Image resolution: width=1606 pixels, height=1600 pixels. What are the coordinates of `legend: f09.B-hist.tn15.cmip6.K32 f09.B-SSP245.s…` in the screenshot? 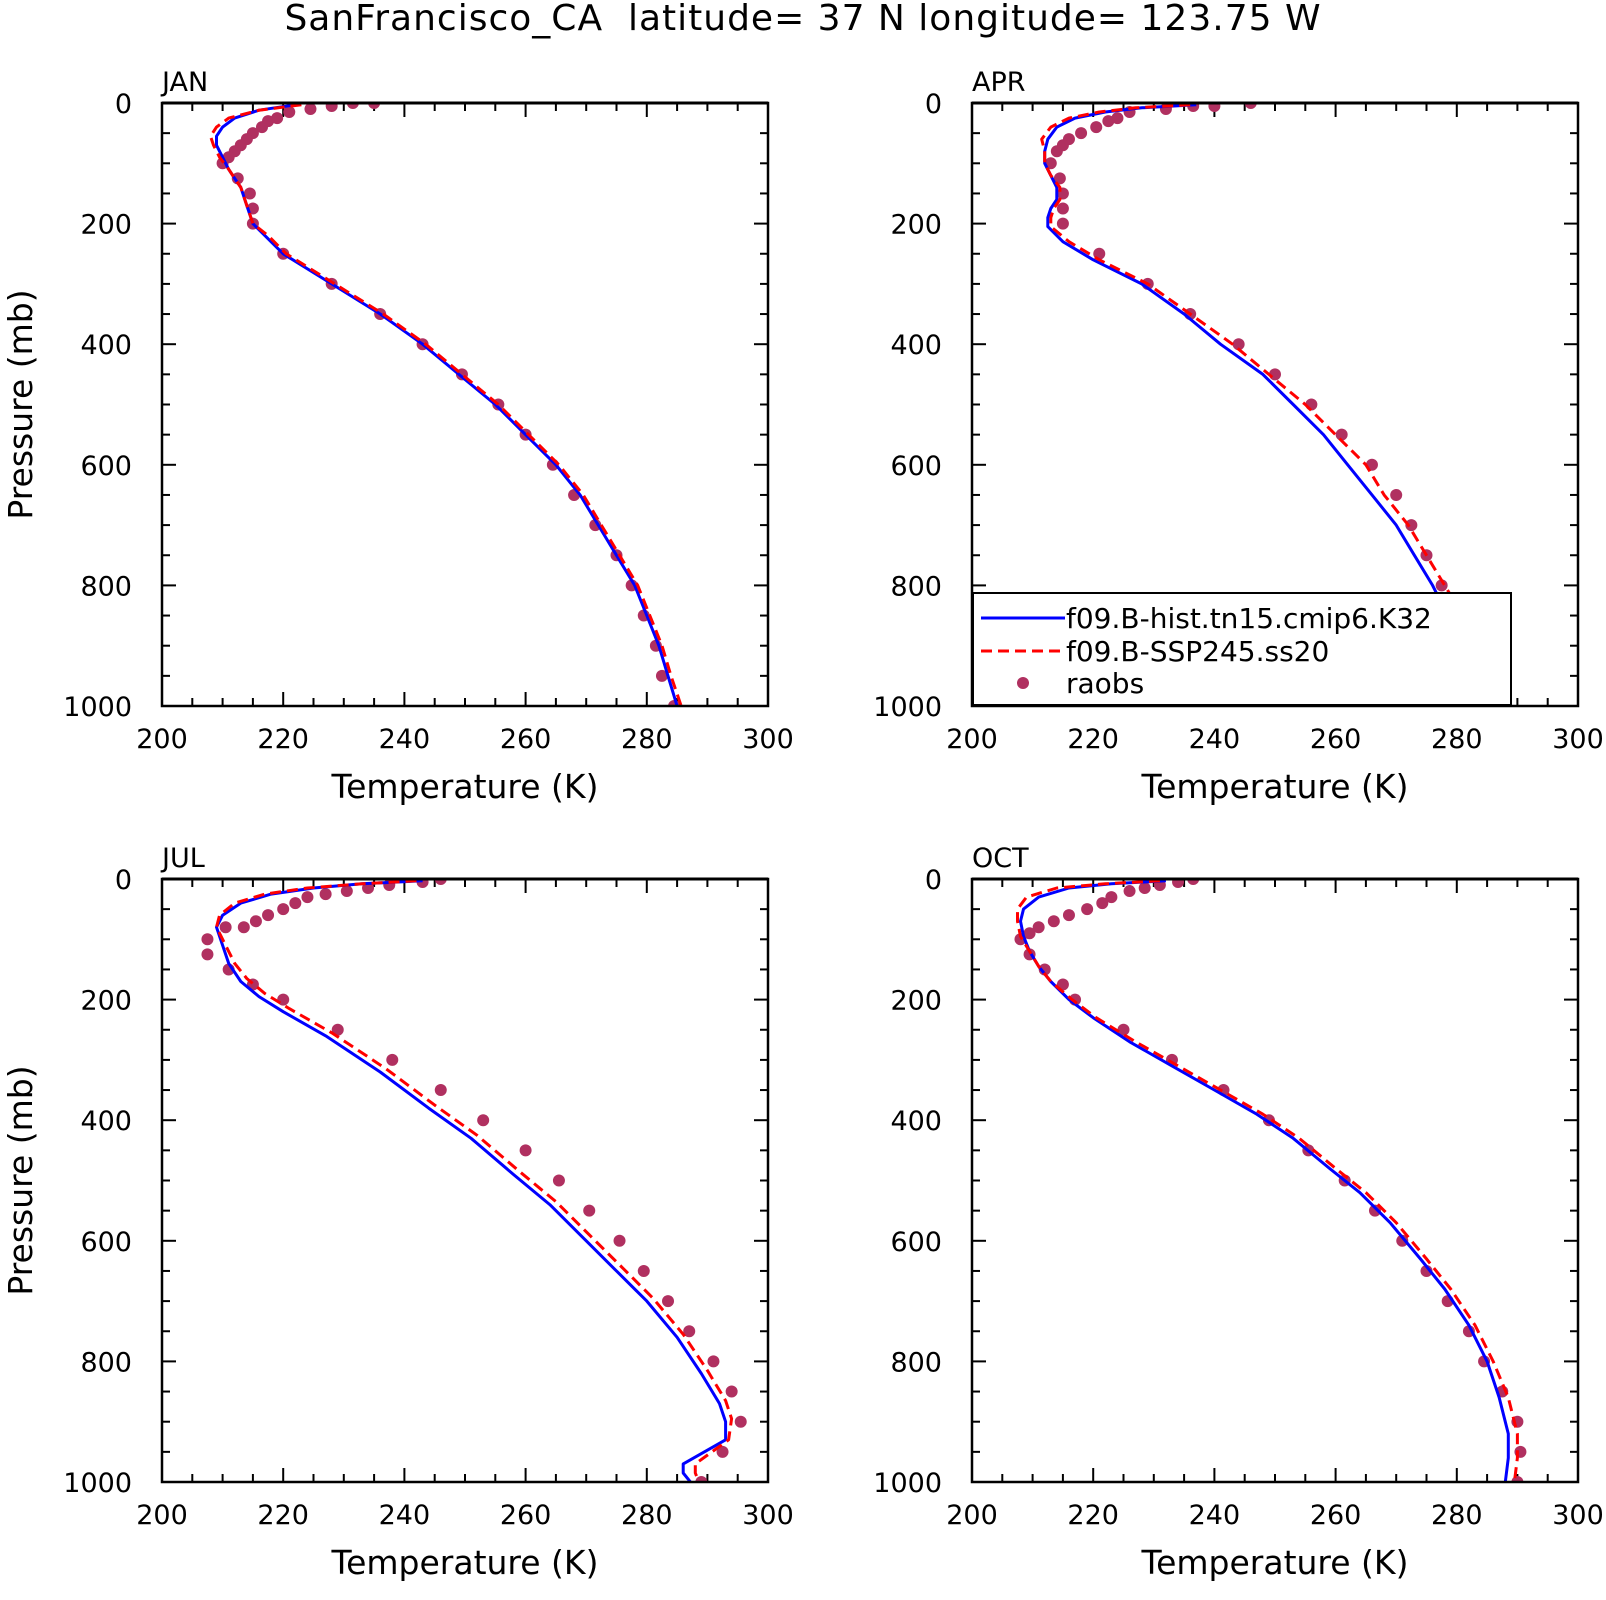 It's located at (1242, 649).